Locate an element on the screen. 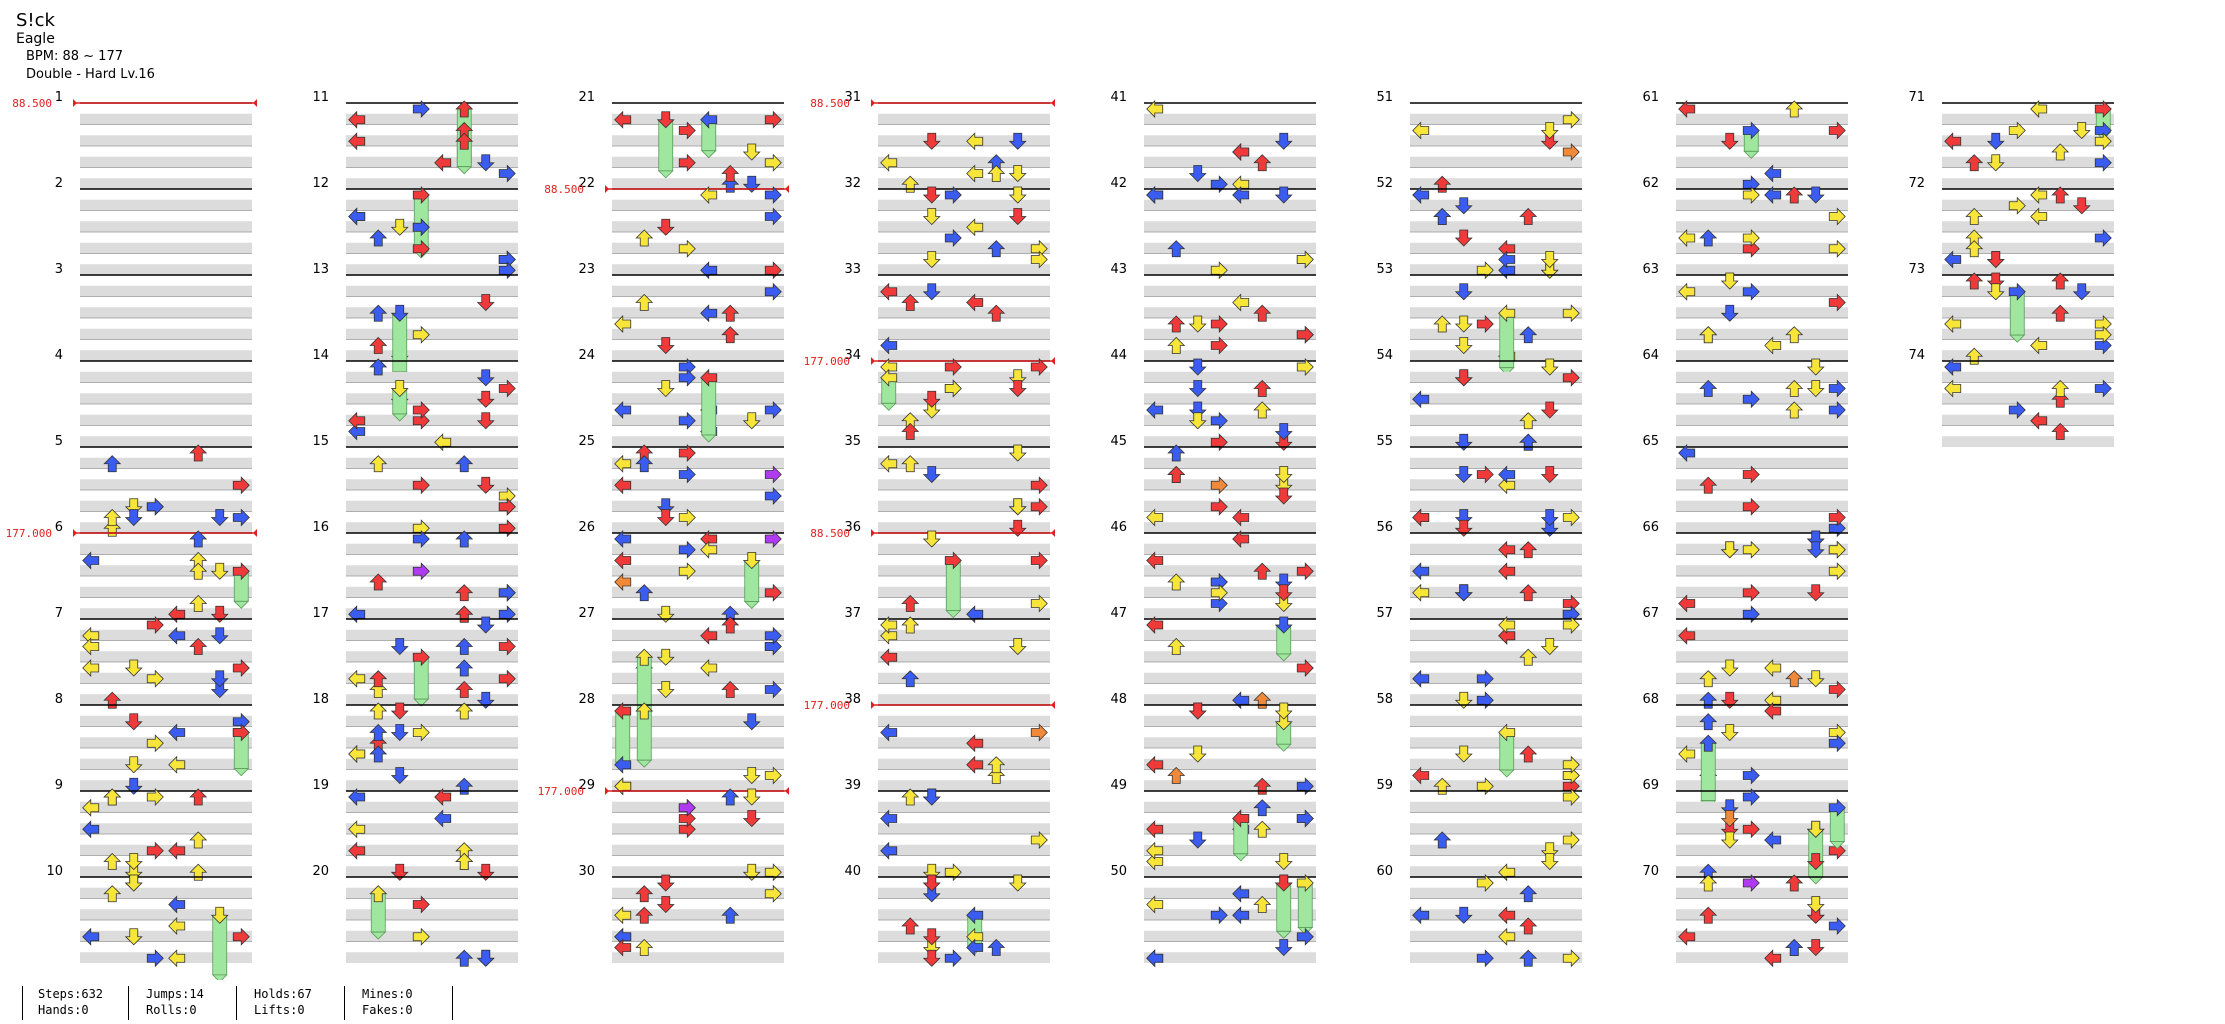 This screenshot has width=2225, height=1024. hold-body is located at coordinates (400, 342).